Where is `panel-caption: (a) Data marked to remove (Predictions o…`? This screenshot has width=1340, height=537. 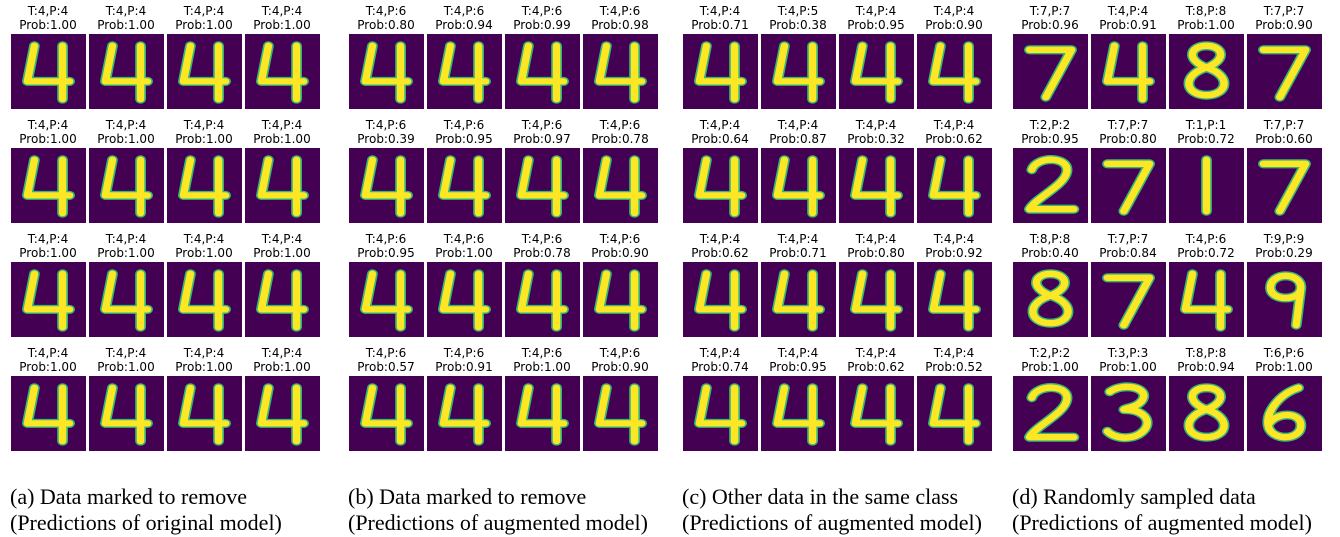
panel-caption: (a) Data marked to remove (Predictions o… is located at coordinates (146, 510).